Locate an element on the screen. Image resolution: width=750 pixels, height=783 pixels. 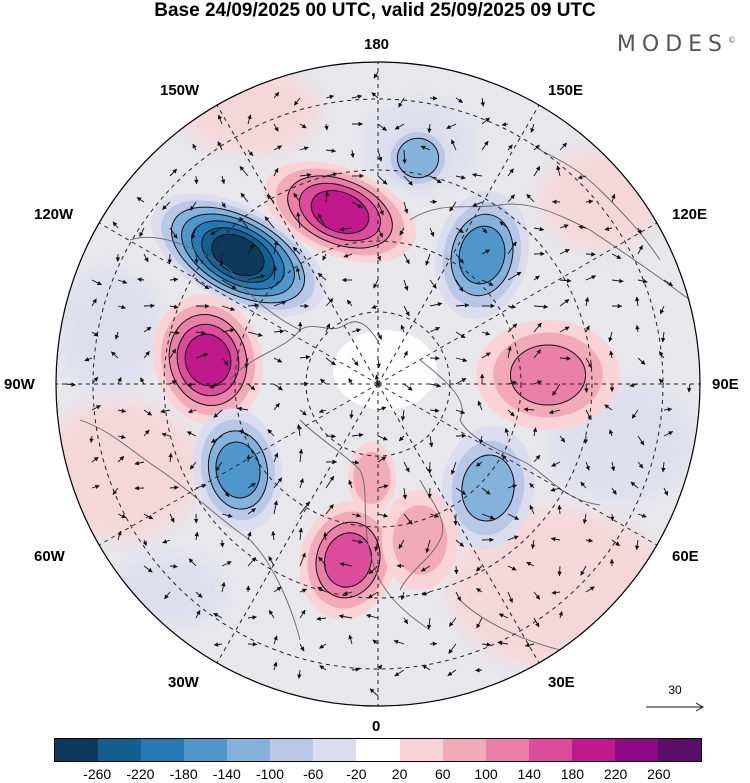
lon-label-60e: 60E is located at coordinates (685, 556).